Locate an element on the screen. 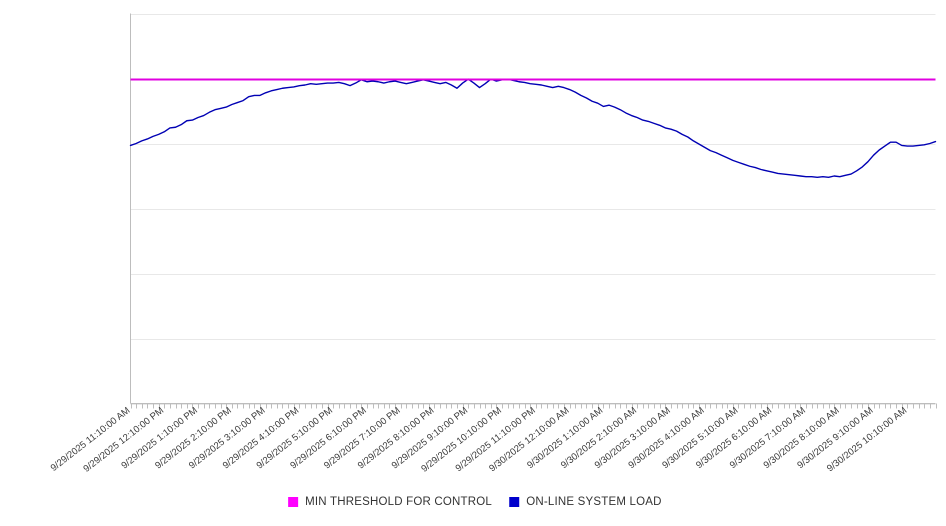  x-axis-ticks is located at coordinates (534, 406).